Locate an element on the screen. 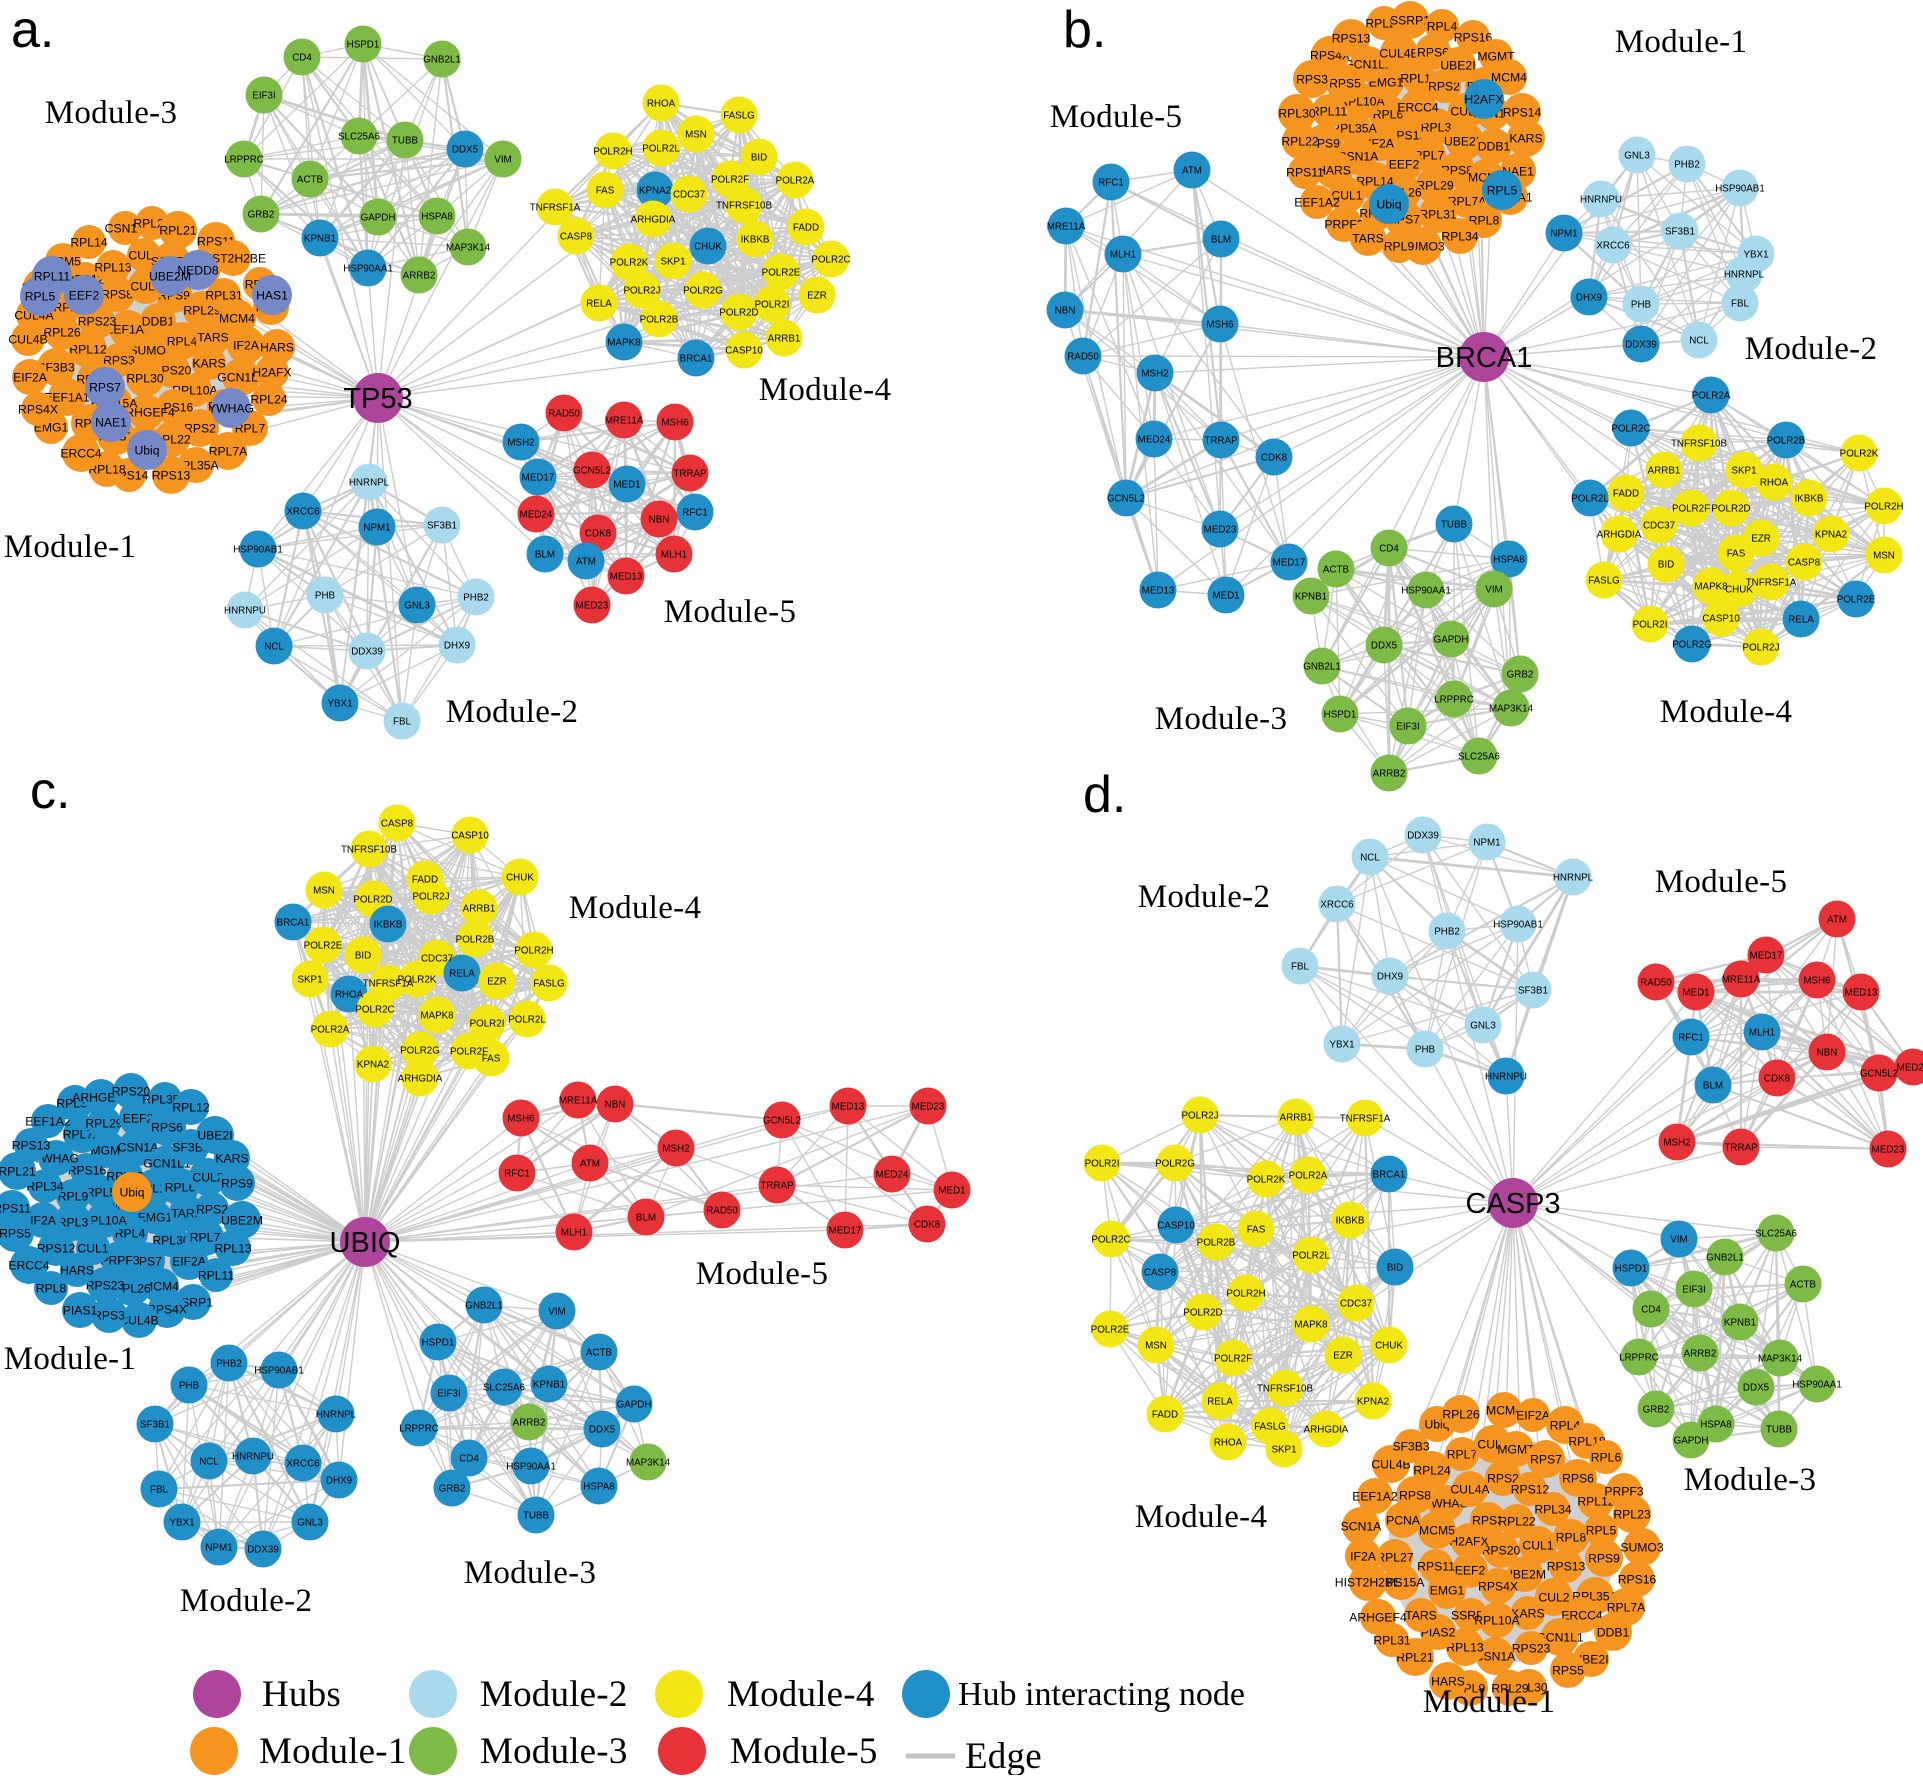 This screenshot has width=1923, height=1780. svg-text: ATM is located at coordinates (586, 561).